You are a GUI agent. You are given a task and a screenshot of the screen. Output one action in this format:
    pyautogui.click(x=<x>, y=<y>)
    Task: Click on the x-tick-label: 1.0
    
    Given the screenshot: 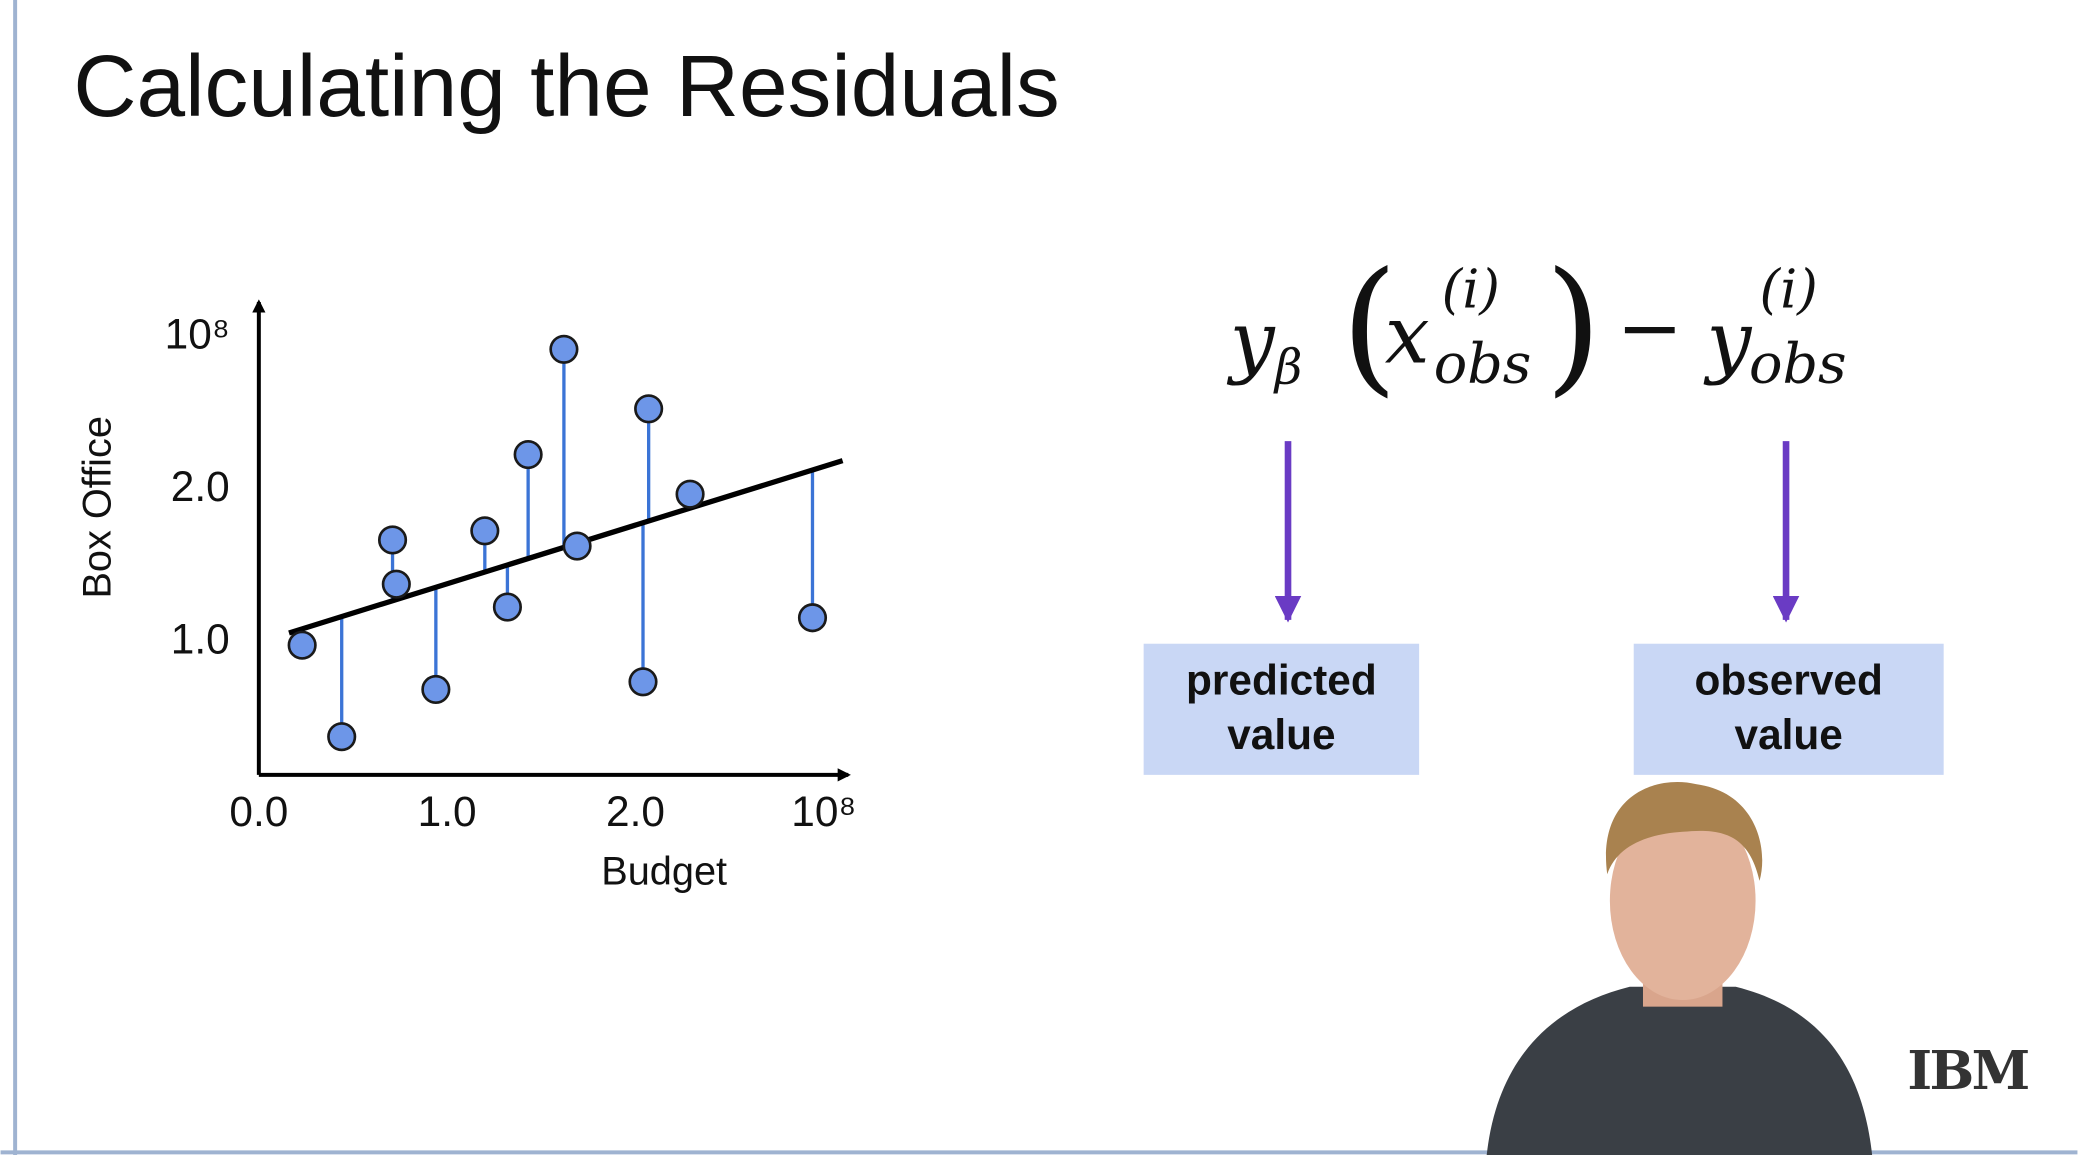 What is the action you would take?
    pyautogui.click(x=447, y=811)
    